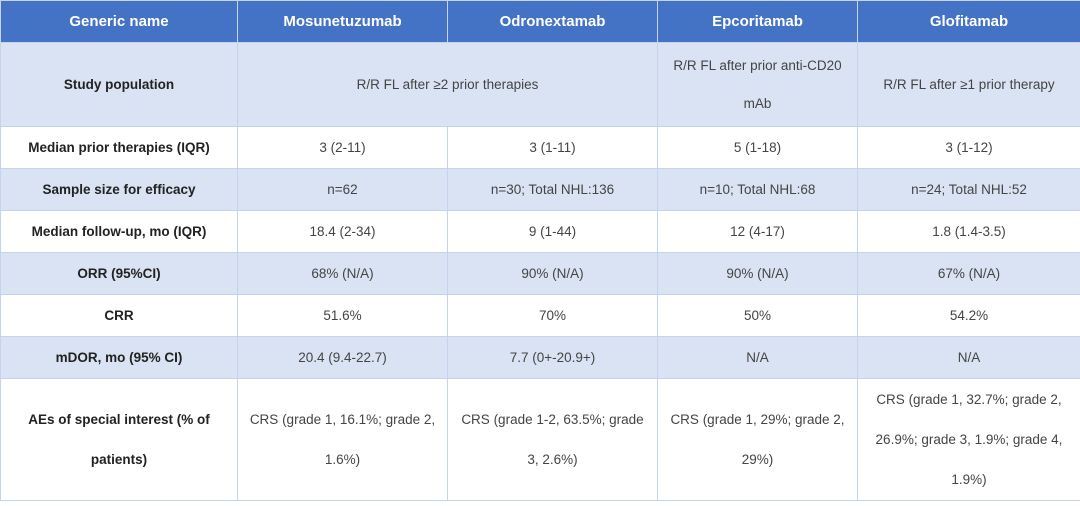 The width and height of the screenshot is (1080, 506). I want to click on header-epcoritamab: Epcoritamab, so click(757, 21).